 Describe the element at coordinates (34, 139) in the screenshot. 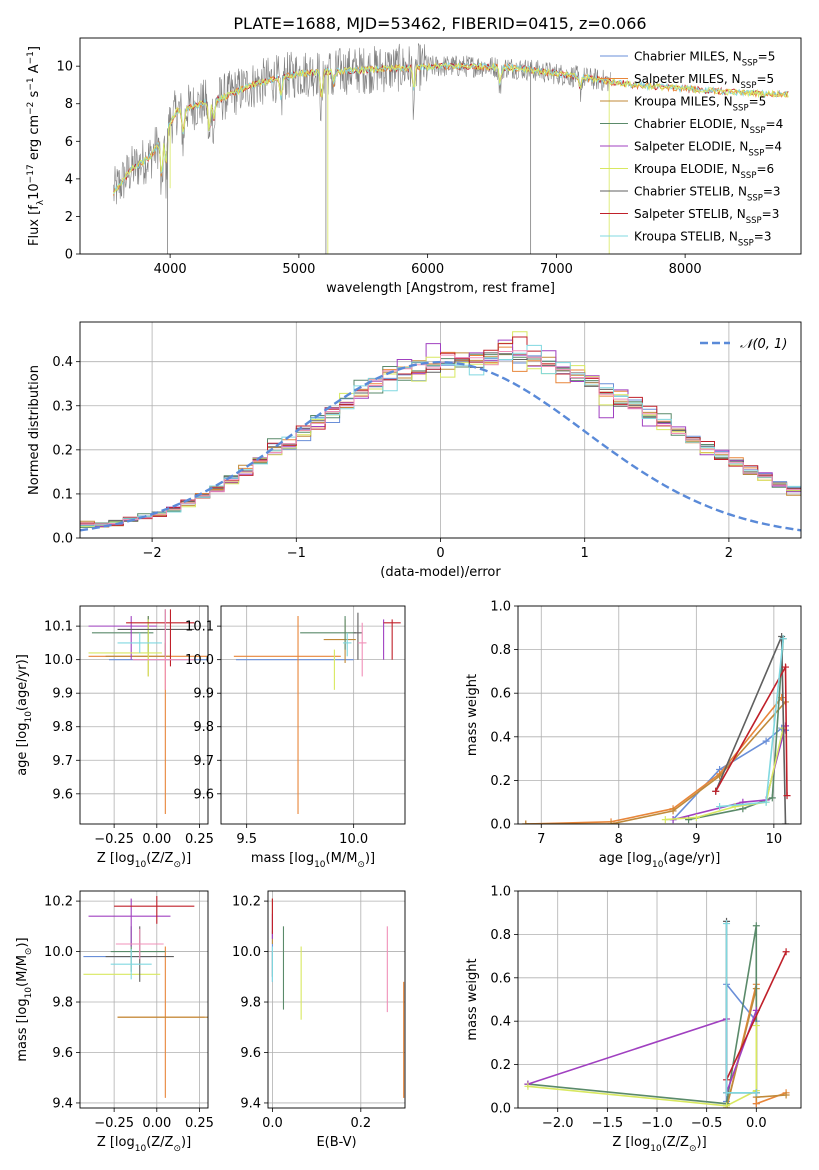

I see `y-axis-label-part: erg cm` at that location.